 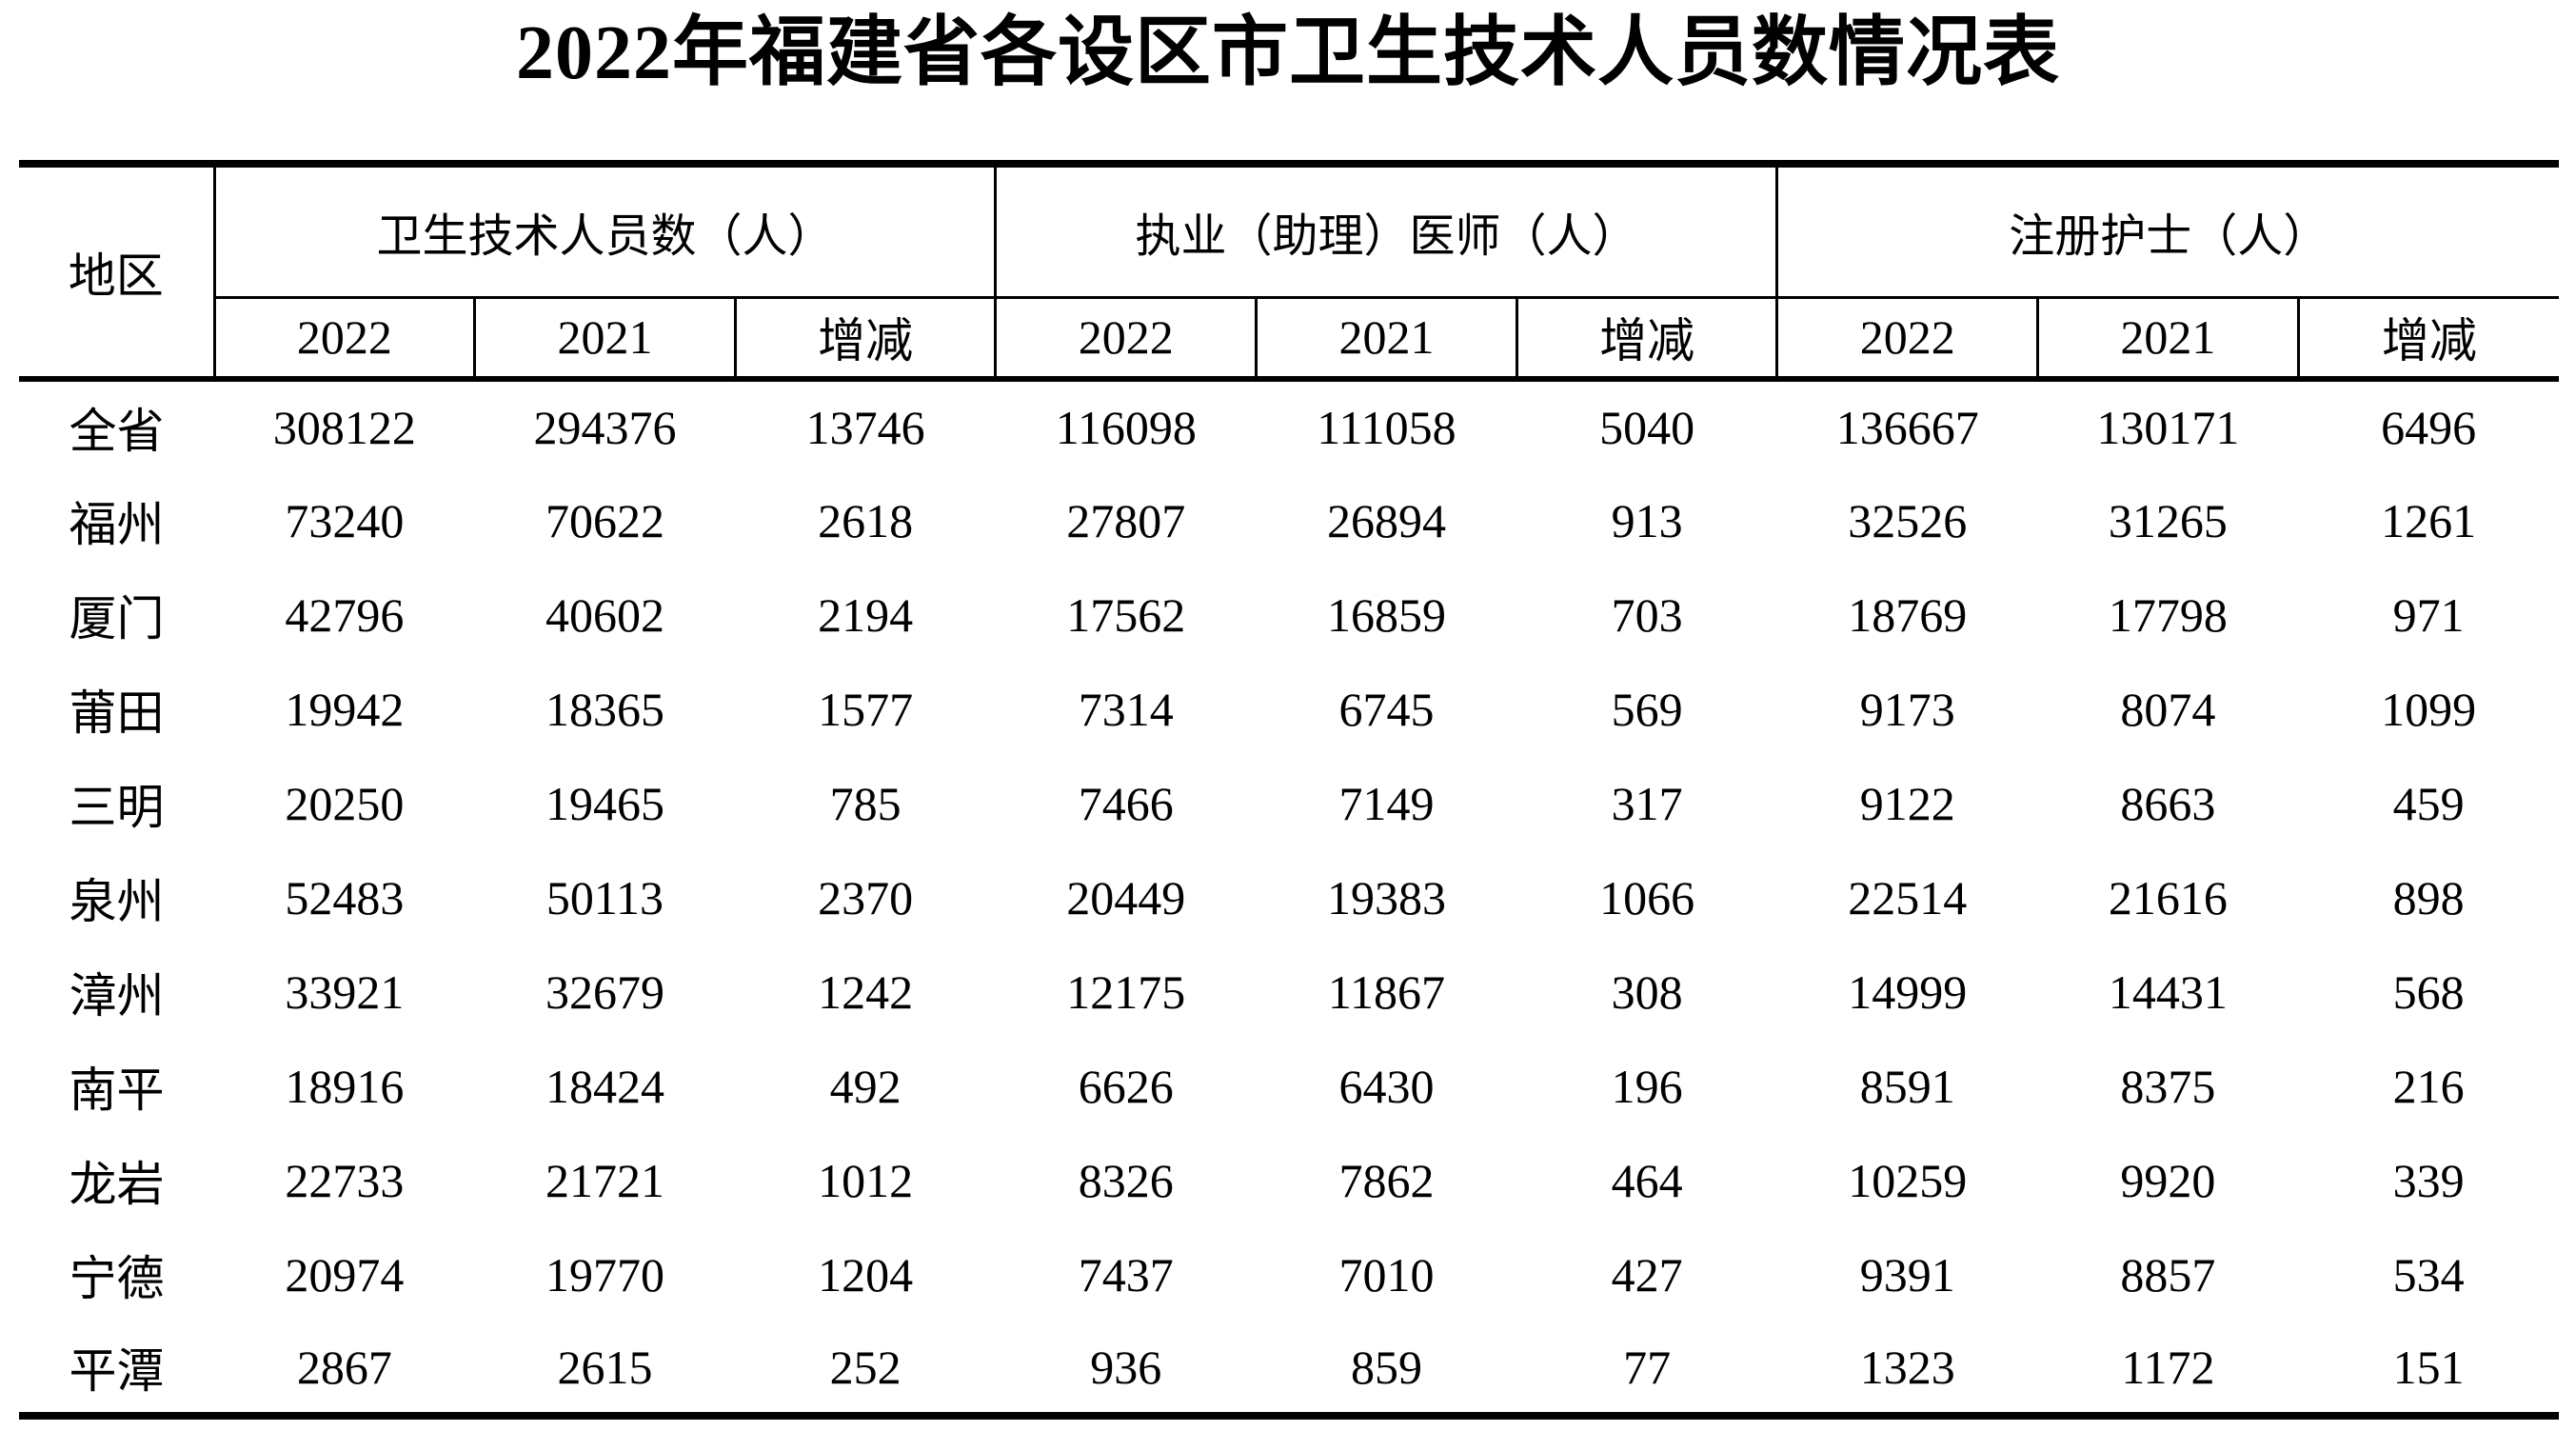 I want to click on value-cell: 26894, so click(x=1386, y=520).